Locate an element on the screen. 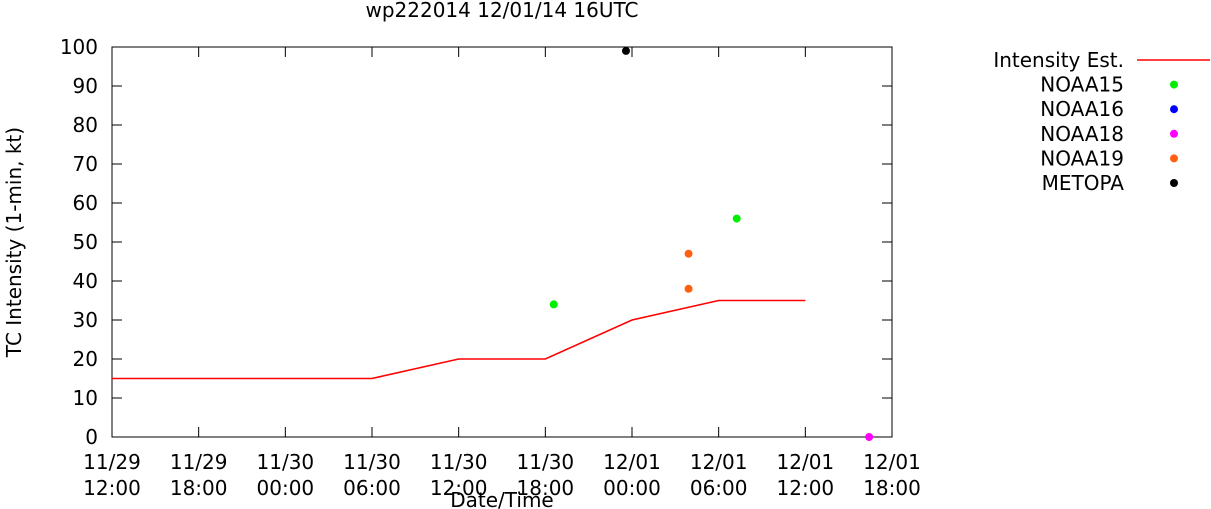  metopa-point is located at coordinates (625, 50).